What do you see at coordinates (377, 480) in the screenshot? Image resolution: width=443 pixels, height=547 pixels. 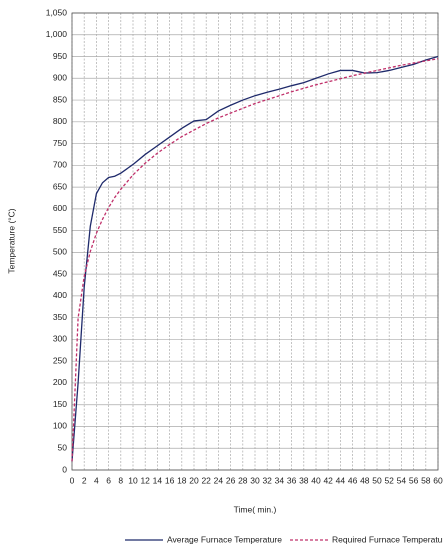 I see `x-tick-label: 50` at bounding box center [377, 480].